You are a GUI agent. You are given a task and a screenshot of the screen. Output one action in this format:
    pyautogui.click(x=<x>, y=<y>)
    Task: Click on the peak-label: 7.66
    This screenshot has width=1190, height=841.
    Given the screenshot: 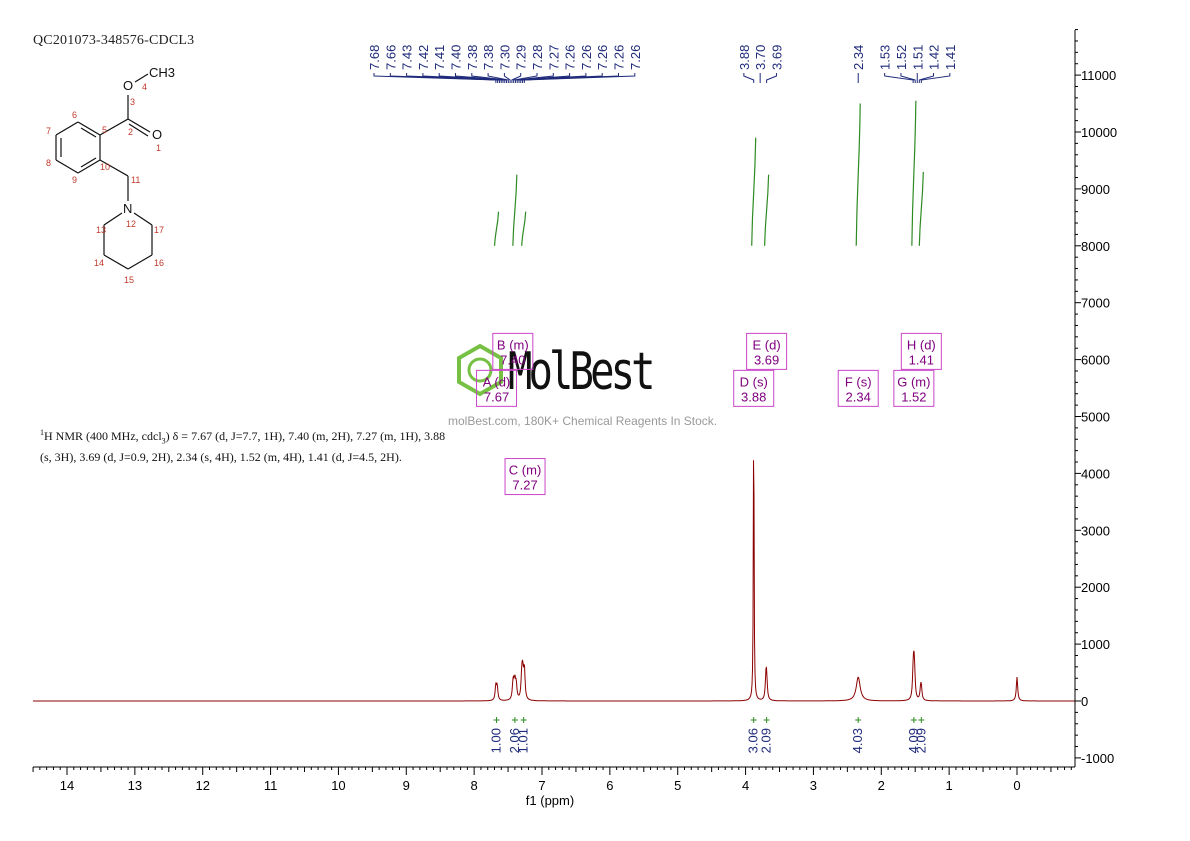 What is the action you would take?
    pyautogui.click(x=390, y=57)
    